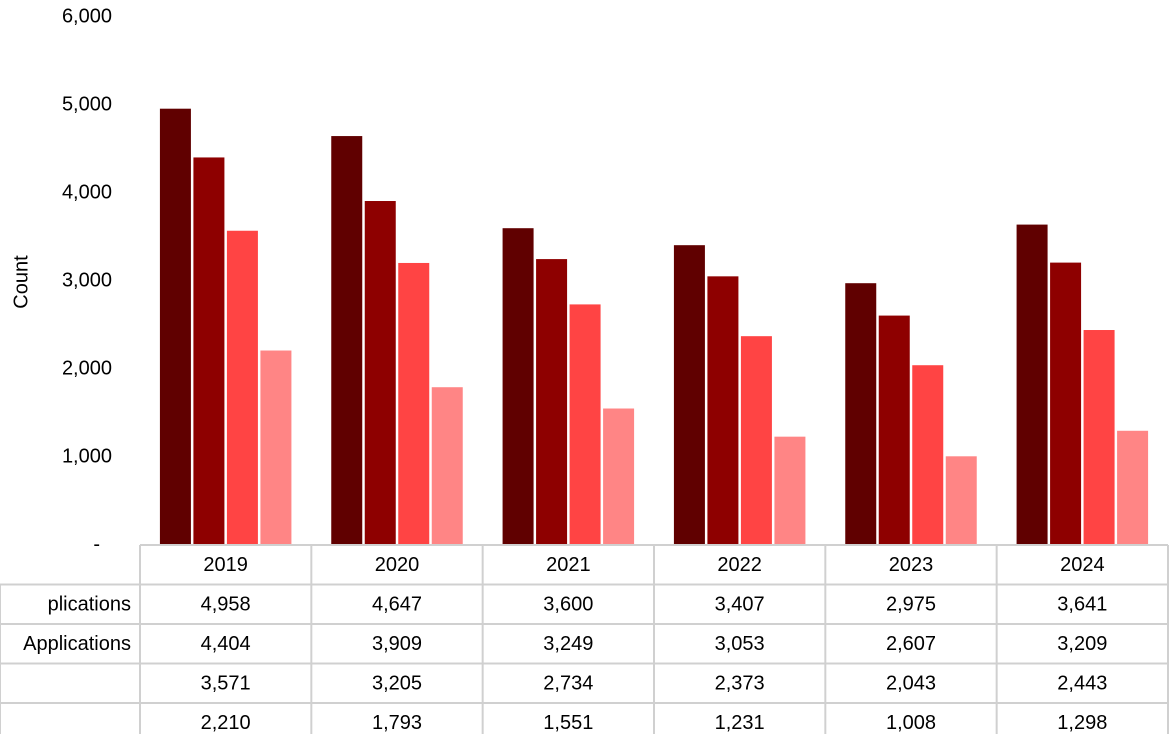 This screenshot has width=1176, height=734. I want to click on y-tick-label: 4,000, so click(87, 192).